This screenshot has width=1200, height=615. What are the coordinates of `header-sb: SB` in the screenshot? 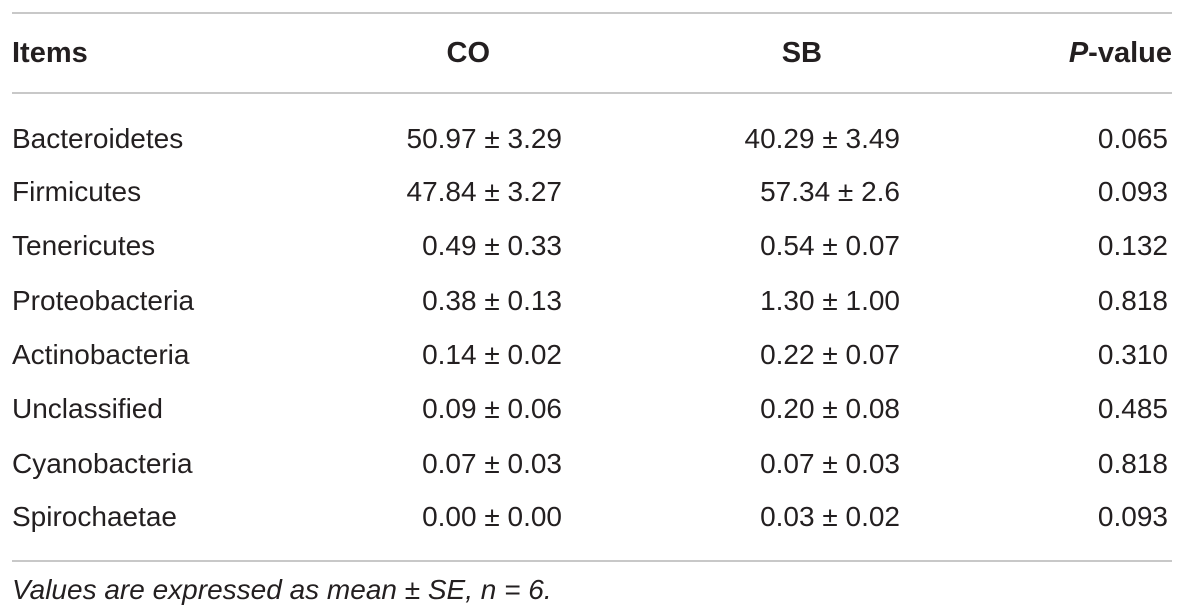 It's located at (732, 53).